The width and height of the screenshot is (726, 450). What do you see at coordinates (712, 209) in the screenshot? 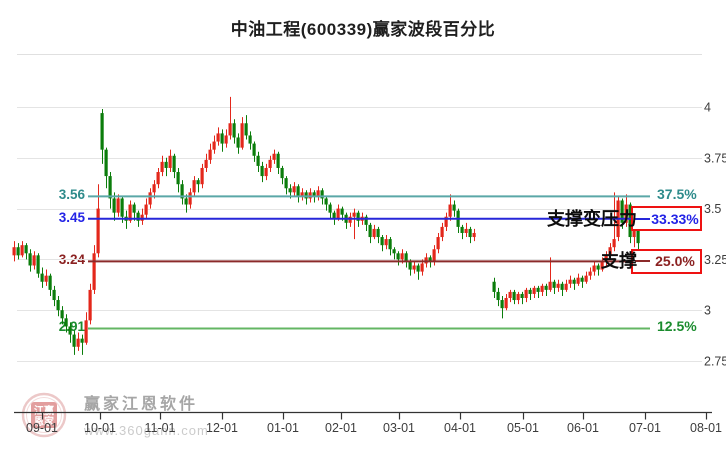
I see `y-axis-tick-label: 3.5` at bounding box center [712, 209].